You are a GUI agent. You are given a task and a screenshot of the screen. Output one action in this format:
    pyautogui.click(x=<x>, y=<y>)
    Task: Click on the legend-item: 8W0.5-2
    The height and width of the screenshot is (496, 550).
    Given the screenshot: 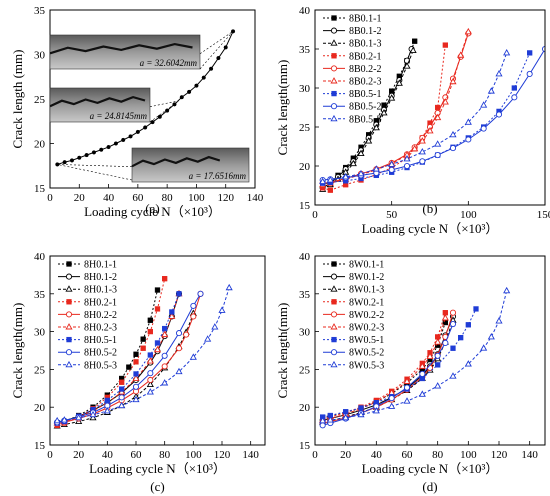 What is the action you would take?
    pyautogui.click(x=353, y=353)
    